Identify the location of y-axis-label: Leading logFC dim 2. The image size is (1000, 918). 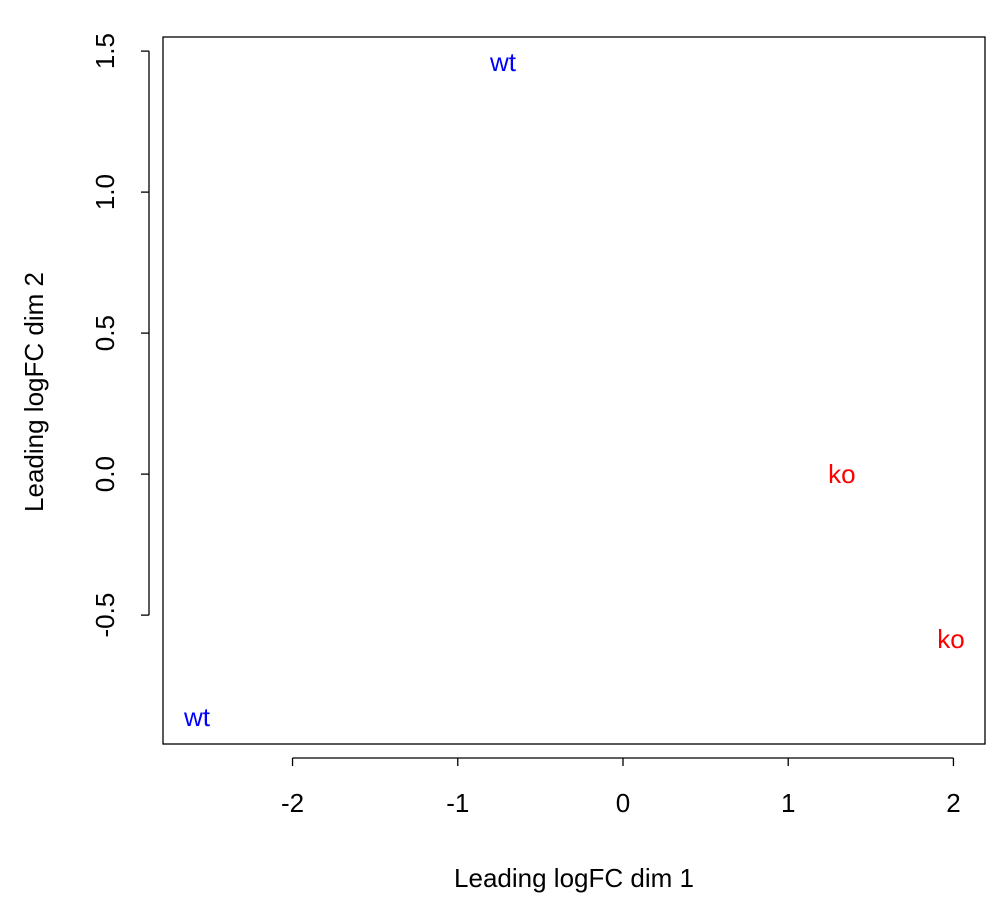
(34, 392).